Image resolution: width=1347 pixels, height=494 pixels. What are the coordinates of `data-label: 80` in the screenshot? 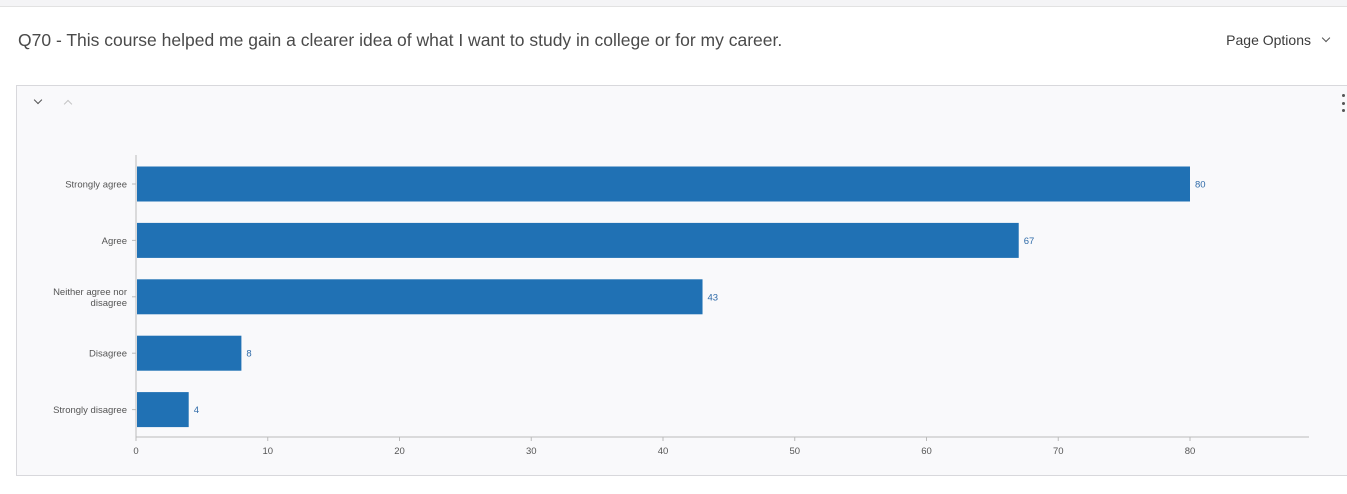 It's located at (1200, 185).